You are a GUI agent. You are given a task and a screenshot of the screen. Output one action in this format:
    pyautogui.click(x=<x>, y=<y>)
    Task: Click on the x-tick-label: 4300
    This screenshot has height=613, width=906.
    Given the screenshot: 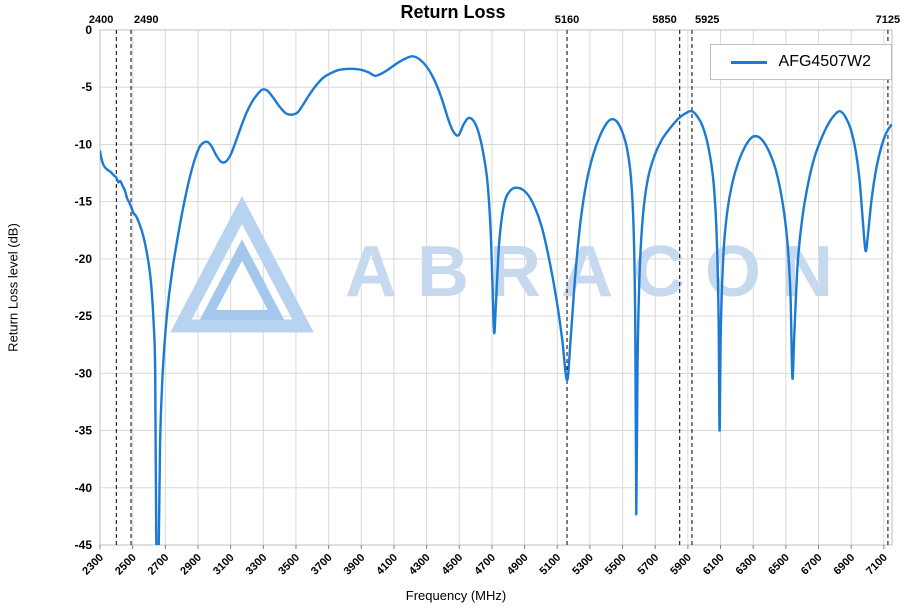 What is the action you would take?
    pyautogui.click(x=420, y=565)
    